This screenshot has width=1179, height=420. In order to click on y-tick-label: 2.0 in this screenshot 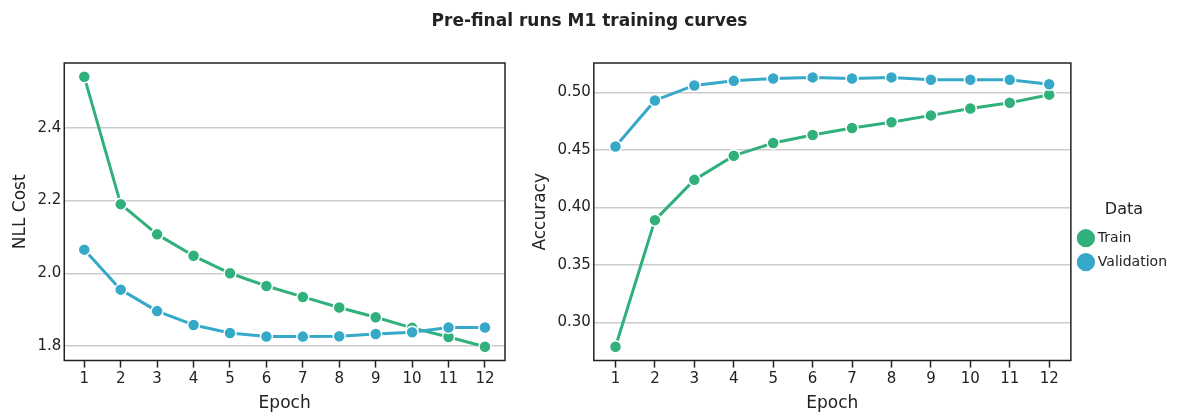, I will do `click(49, 272)`.